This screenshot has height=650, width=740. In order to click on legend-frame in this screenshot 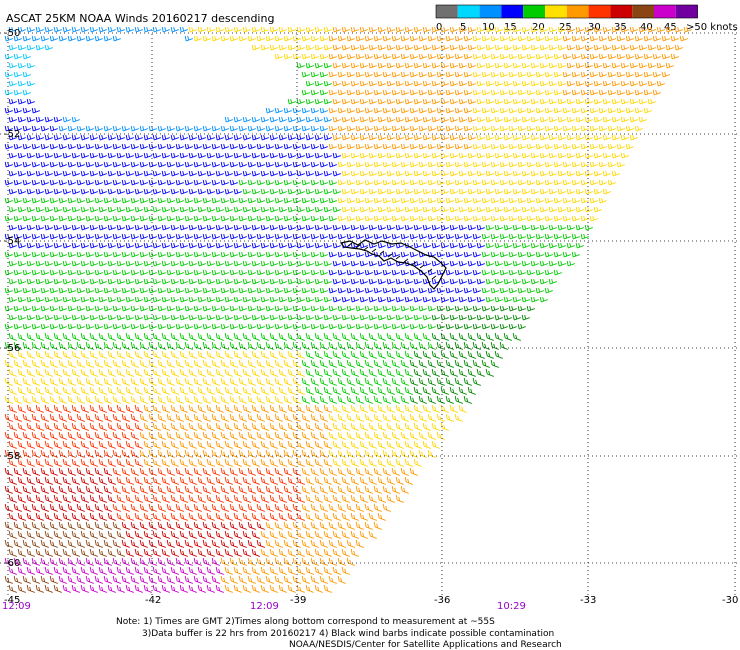, I will do `click(566, 11)`.